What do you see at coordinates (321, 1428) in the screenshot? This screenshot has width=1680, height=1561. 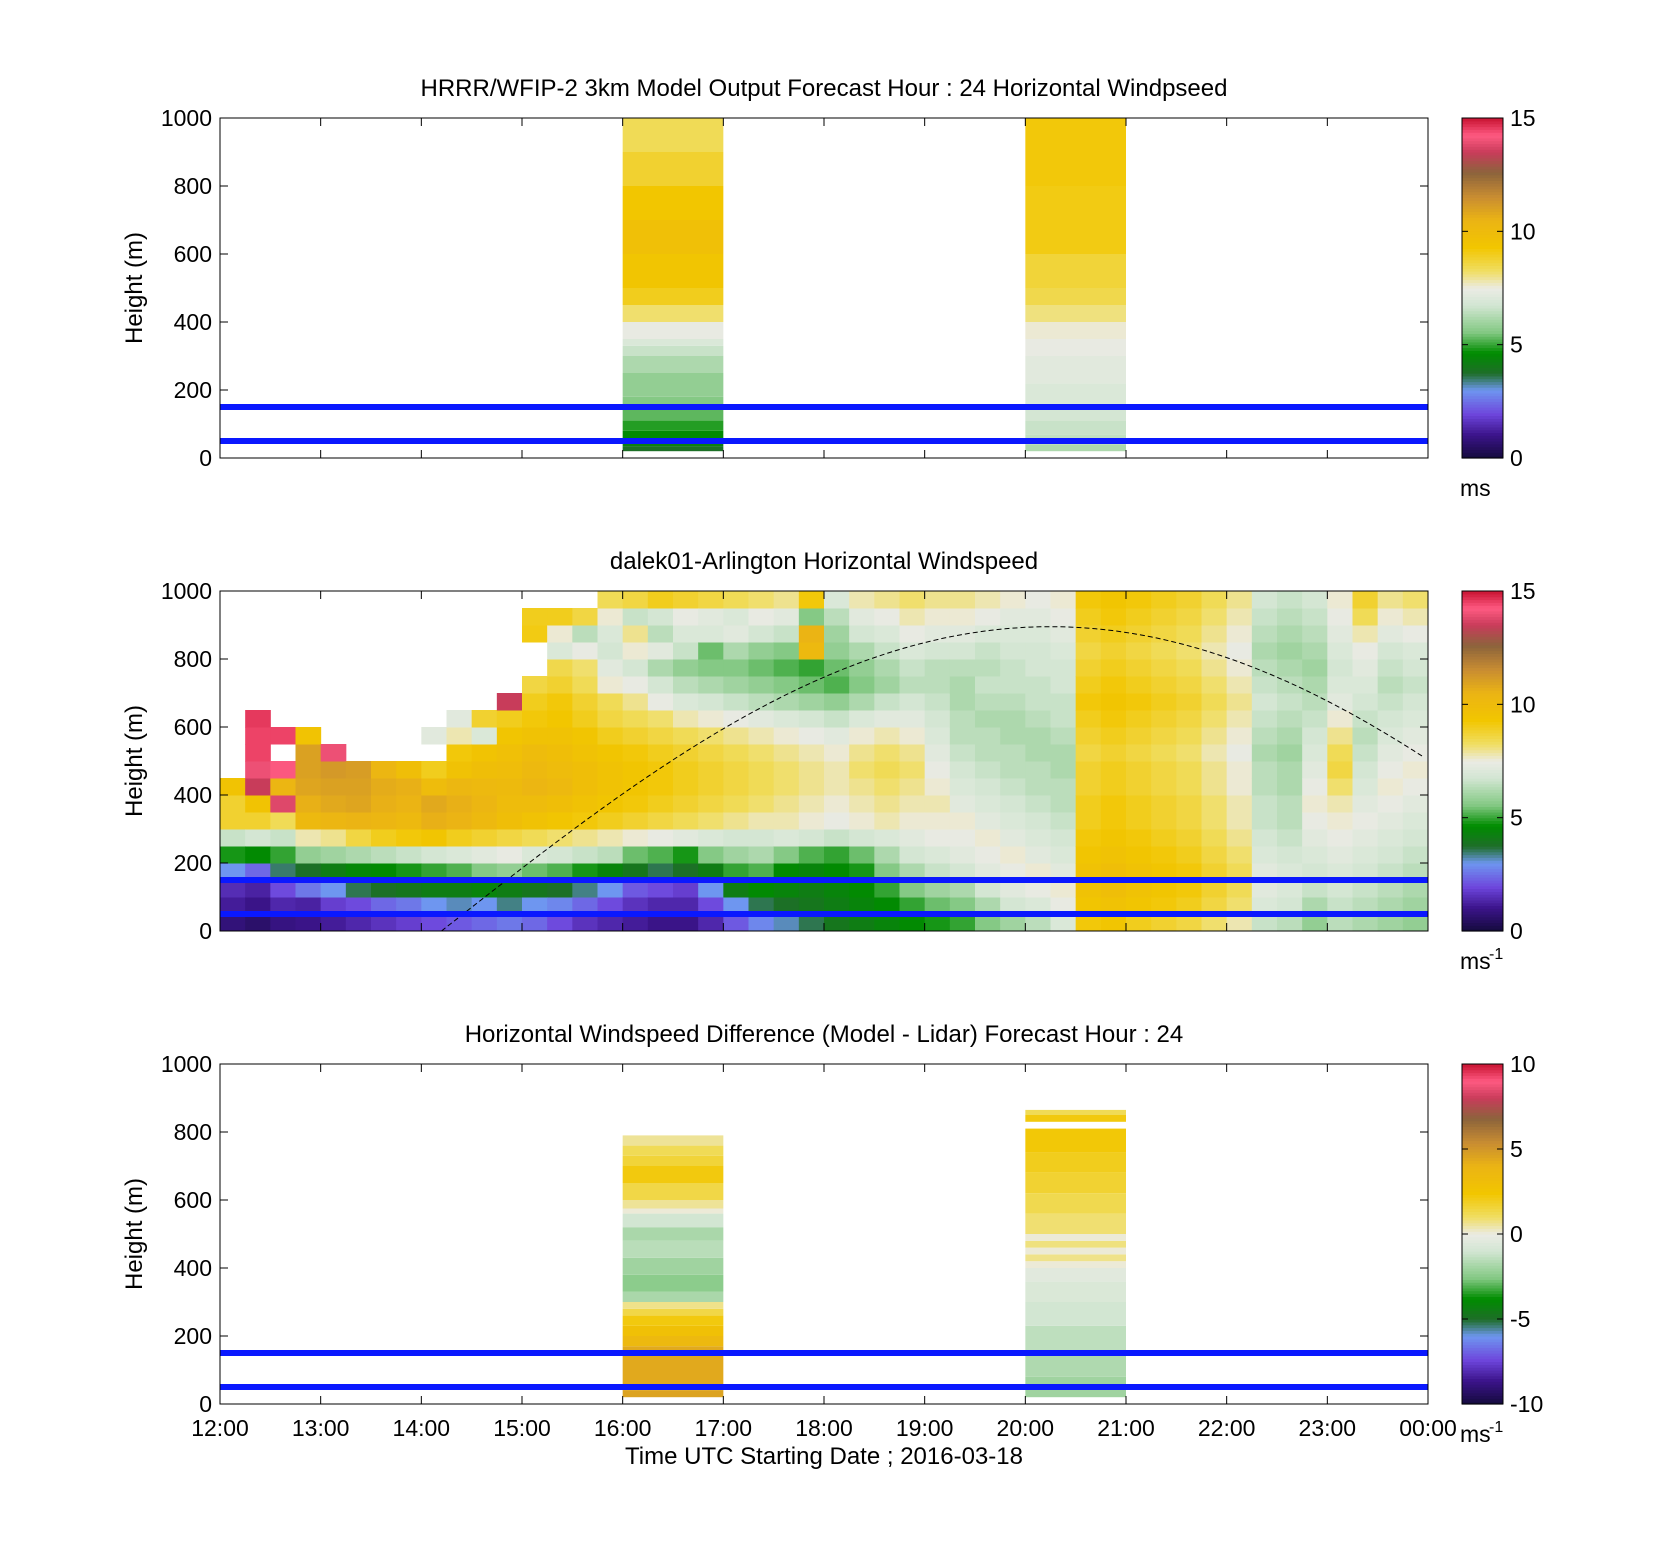 I see `x-tick-label: 13:00` at bounding box center [321, 1428].